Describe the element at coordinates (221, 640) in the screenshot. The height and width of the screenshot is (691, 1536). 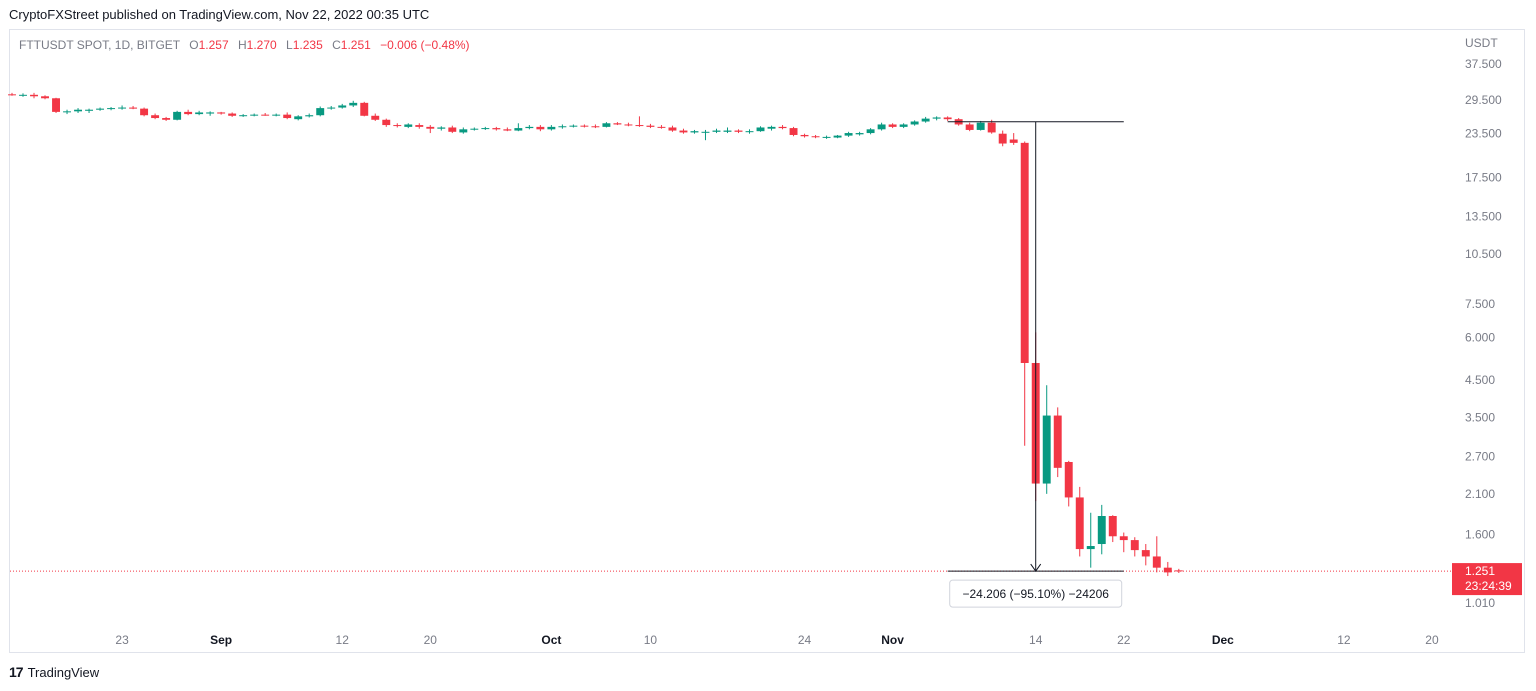
I see `x-tick-label: Sep` at that location.